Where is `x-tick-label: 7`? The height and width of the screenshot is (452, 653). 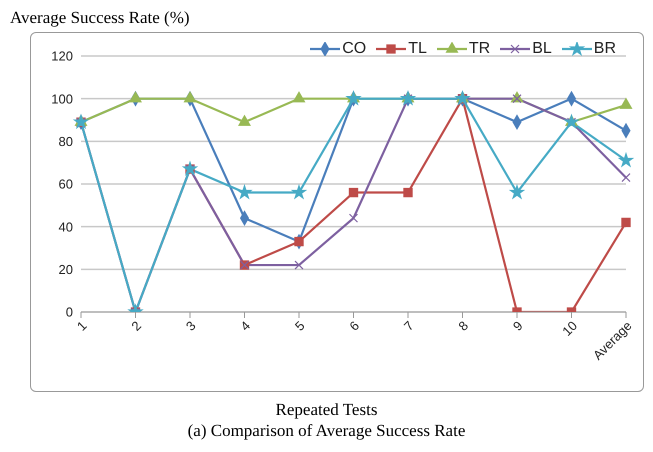
x-tick-label: 7 is located at coordinates (408, 326).